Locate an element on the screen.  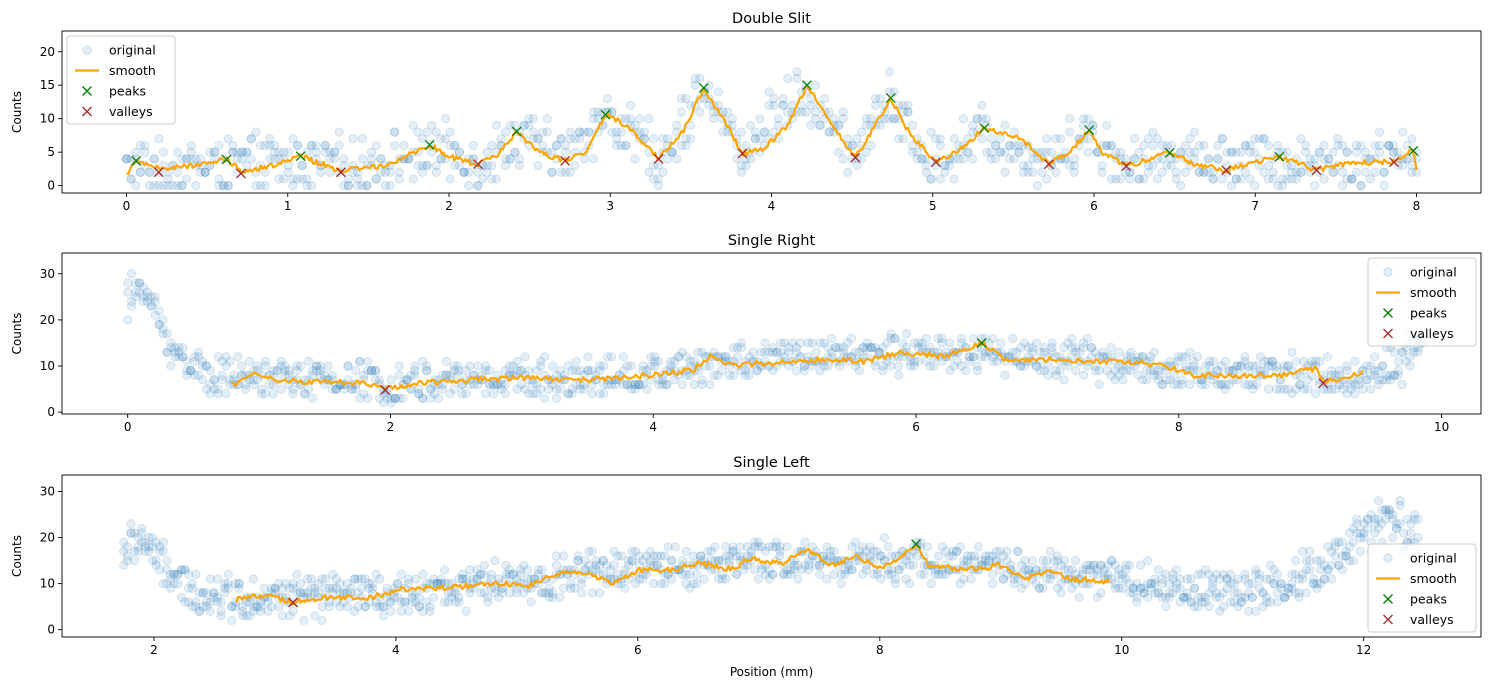
x-tick-label: 2 is located at coordinates (449, 206).